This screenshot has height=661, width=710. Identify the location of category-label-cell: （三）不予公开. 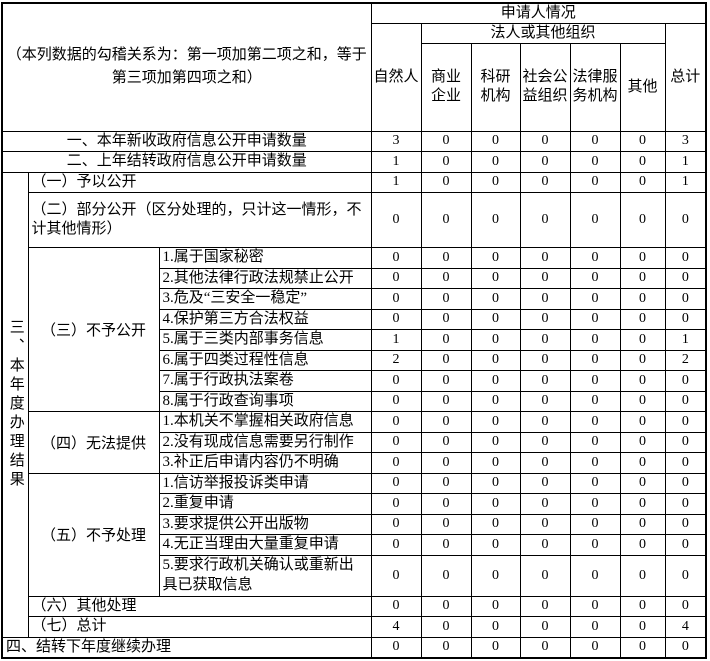
(93, 329).